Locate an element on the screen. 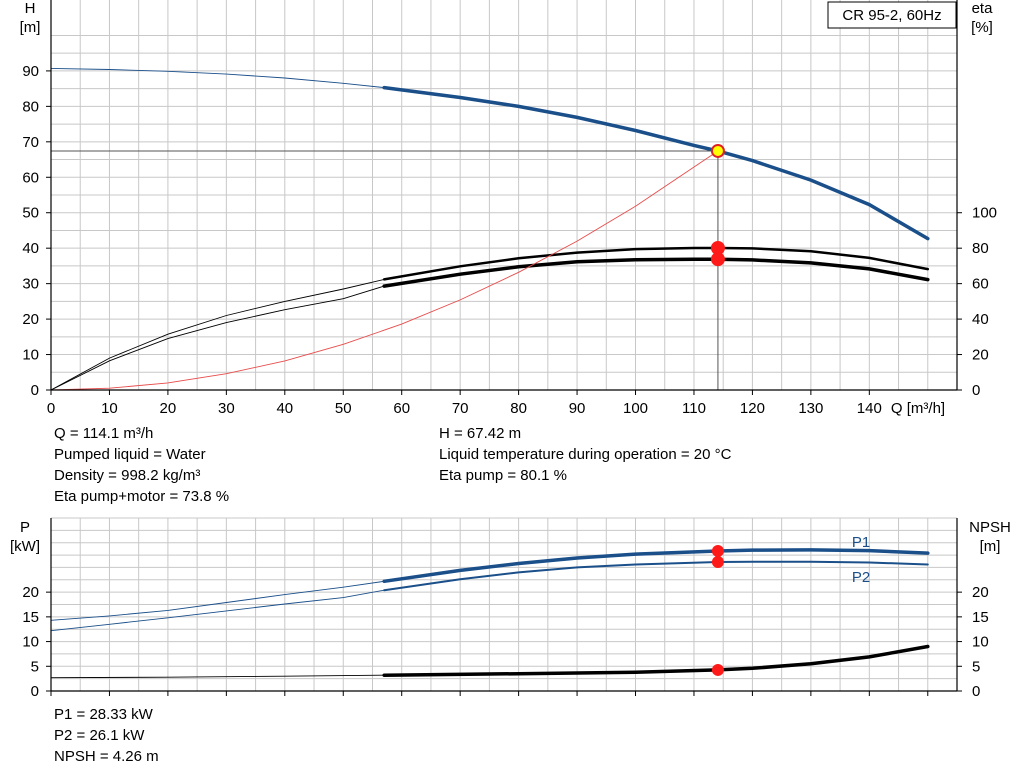 This screenshot has height=781, width=1024. top-left-y-tick-label: 30 is located at coordinates (30, 284).